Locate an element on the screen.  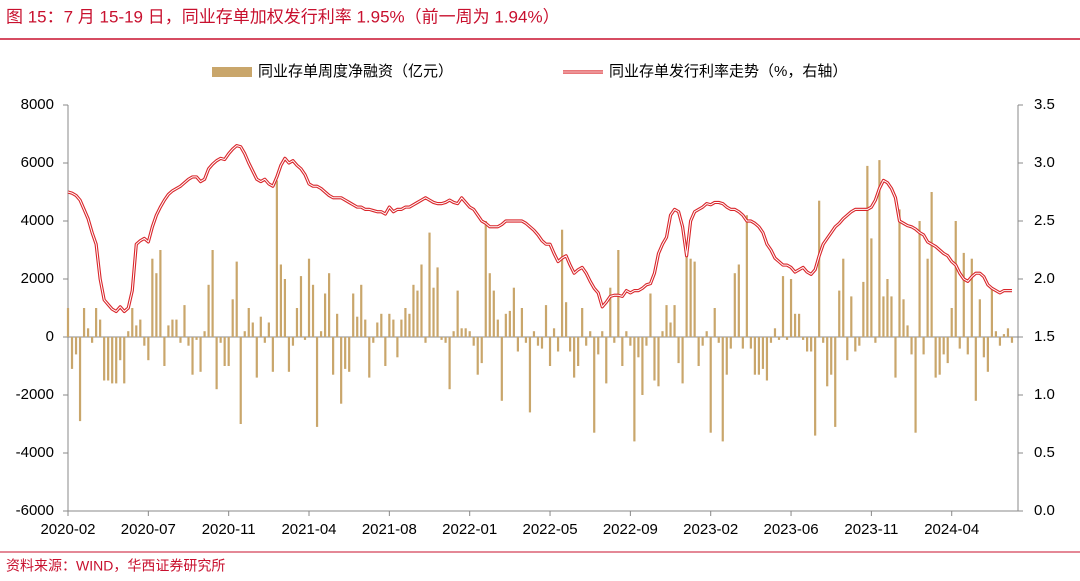
x-tick-label: 2023-02 is located at coordinates (710, 529).